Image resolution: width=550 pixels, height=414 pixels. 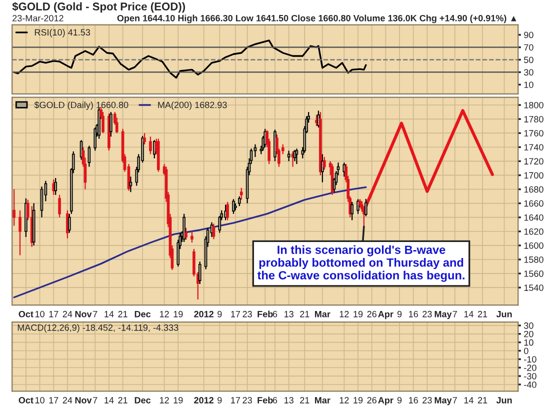 I want to click on legend-label: $GOLD (Daily) 1660.80, so click(x=81, y=105).